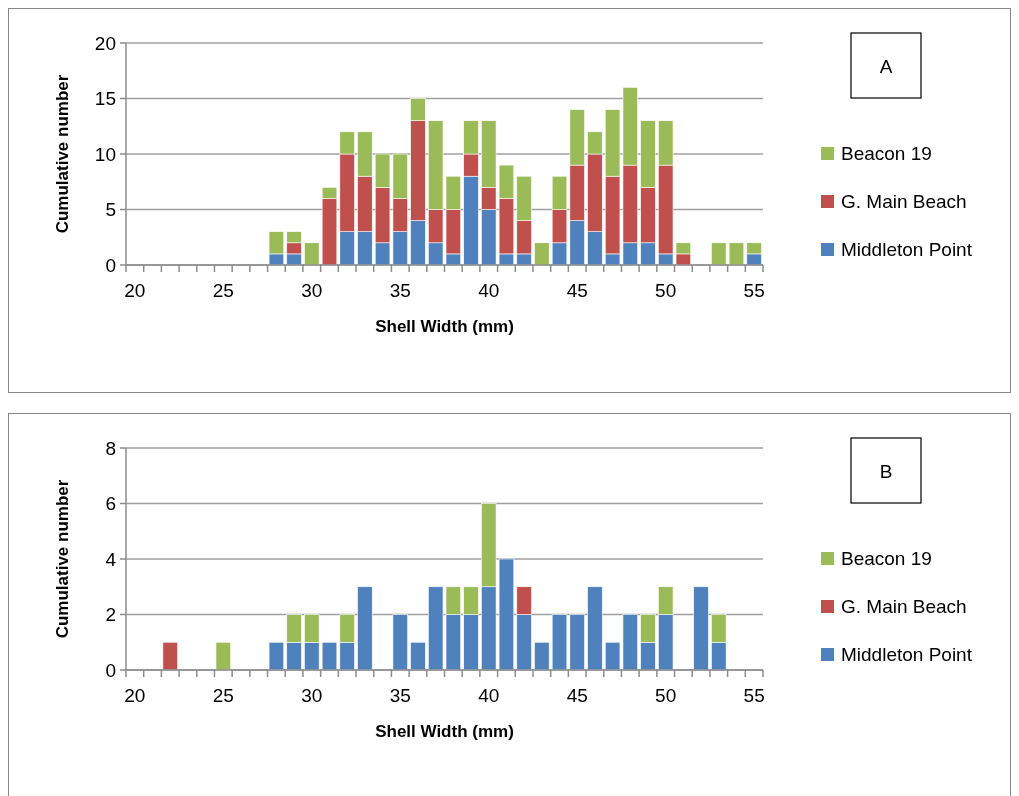 Image resolution: width=1019 pixels, height=796 pixels. Describe the element at coordinates (105, 154) in the screenshot. I see `y-tick-label: 10` at that location.